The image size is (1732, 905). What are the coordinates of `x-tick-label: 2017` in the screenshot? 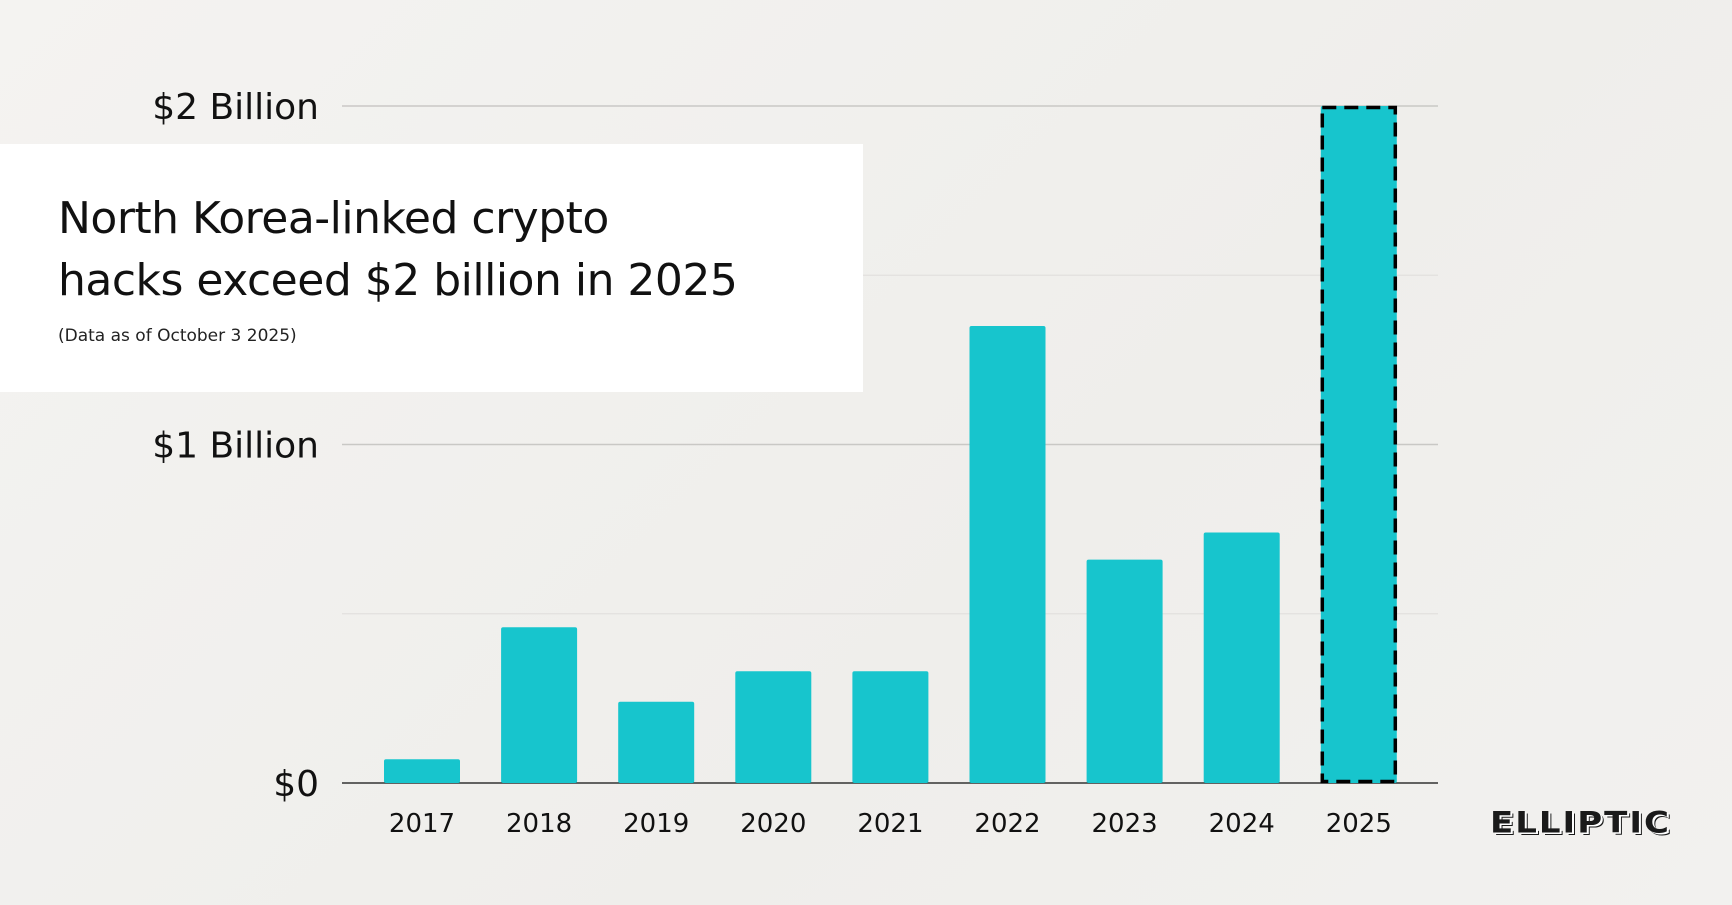 It's located at (422, 824).